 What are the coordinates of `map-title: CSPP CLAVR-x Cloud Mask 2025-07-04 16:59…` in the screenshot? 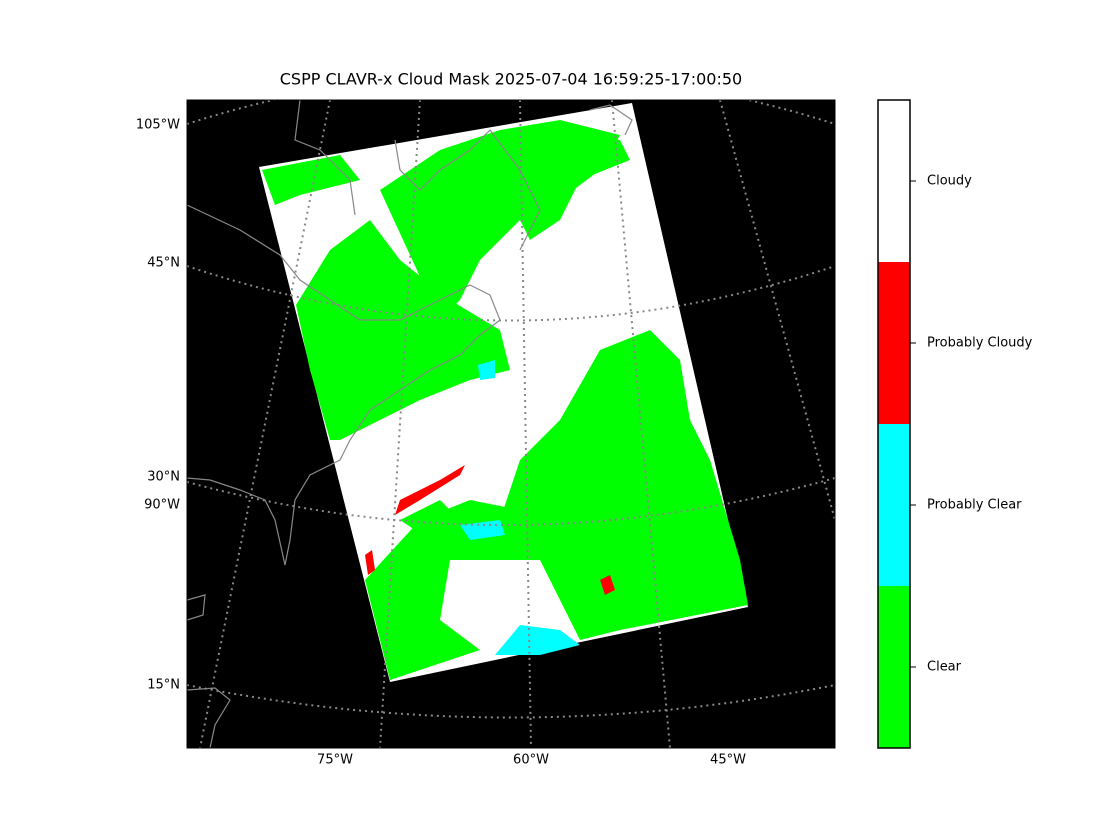 It's located at (511, 79).